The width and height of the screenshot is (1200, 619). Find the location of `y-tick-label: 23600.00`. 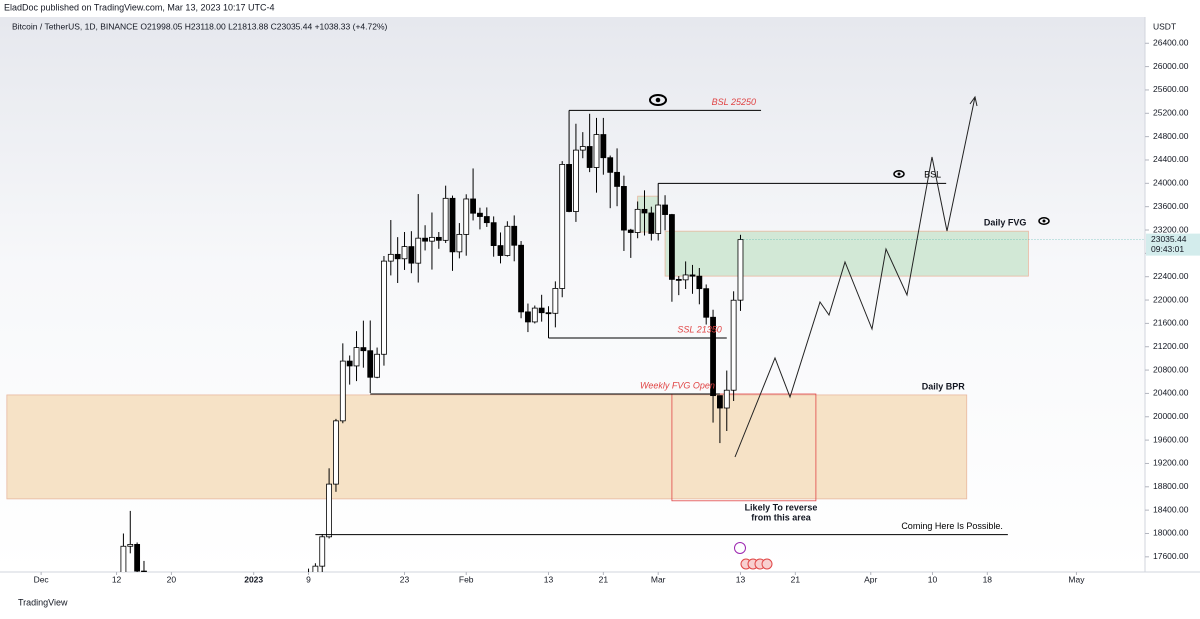

y-tick-label: 23600.00 is located at coordinates (1171, 206).